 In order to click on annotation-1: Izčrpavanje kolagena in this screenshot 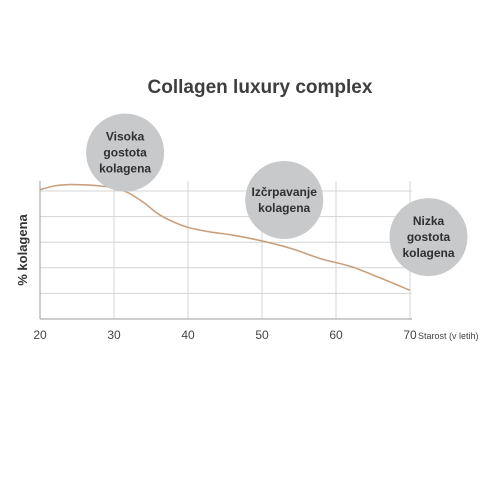, I will do `click(284, 199)`.